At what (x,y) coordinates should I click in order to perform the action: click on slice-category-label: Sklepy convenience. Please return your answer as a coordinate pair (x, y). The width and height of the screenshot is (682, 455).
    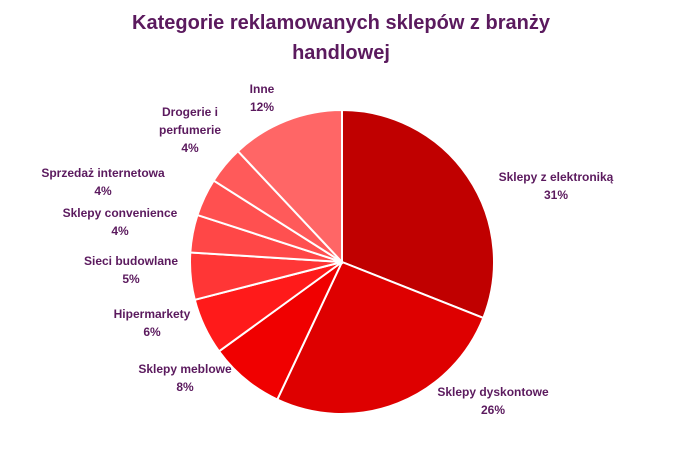
    Looking at the image, I should click on (120, 213).